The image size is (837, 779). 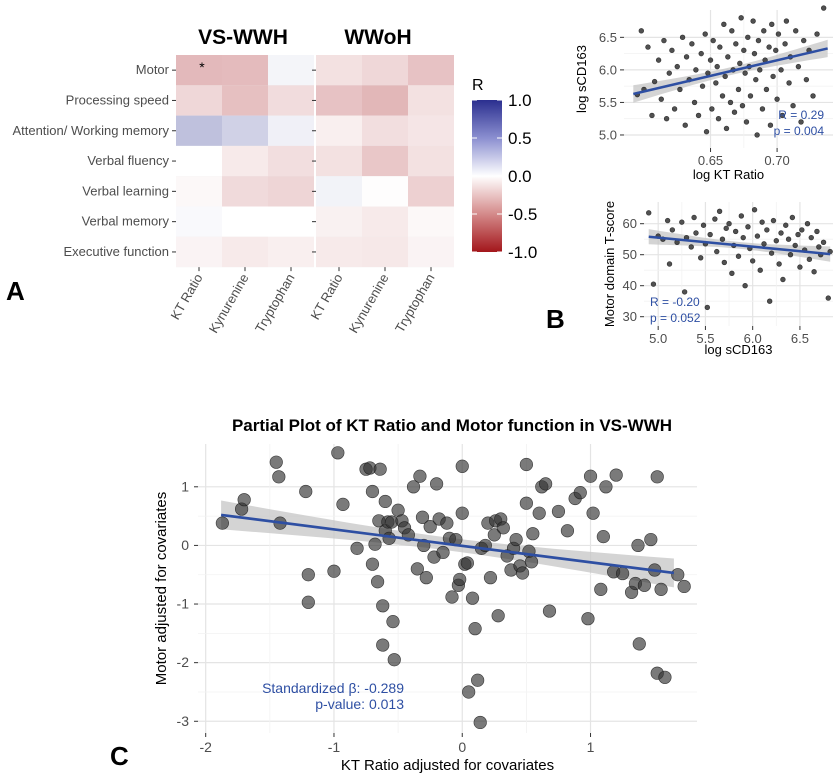 What do you see at coordinates (581, 79) in the screenshot?
I see `y-axis-label: log sCD163` at bounding box center [581, 79].